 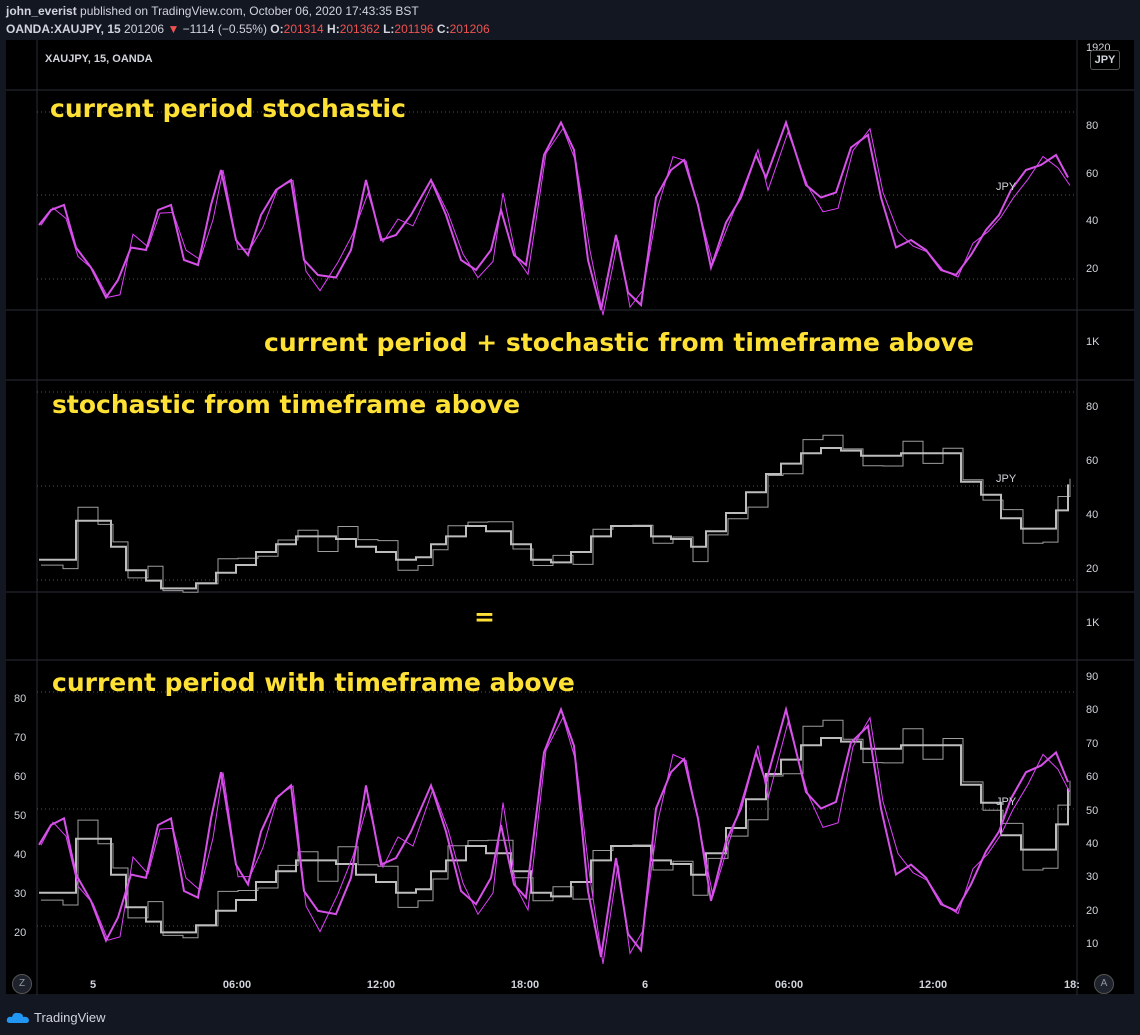 What do you see at coordinates (70, 1017) in the screenshot?
I see `brand-name: TradingView` at bounding box center [70, 1017].